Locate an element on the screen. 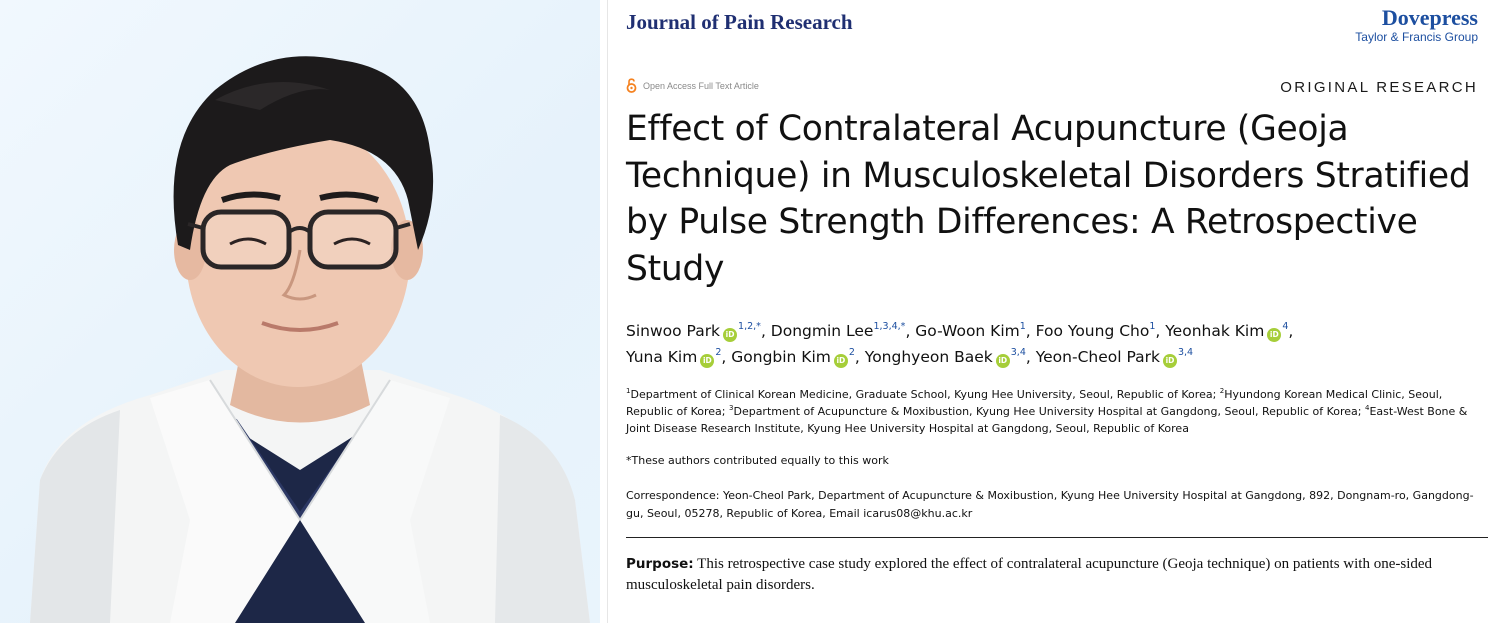 Image resolution: width=1495 pixels, height=623 pixels. author-affiliation-marker: 1,2,* is located at coordinates (749, 326).